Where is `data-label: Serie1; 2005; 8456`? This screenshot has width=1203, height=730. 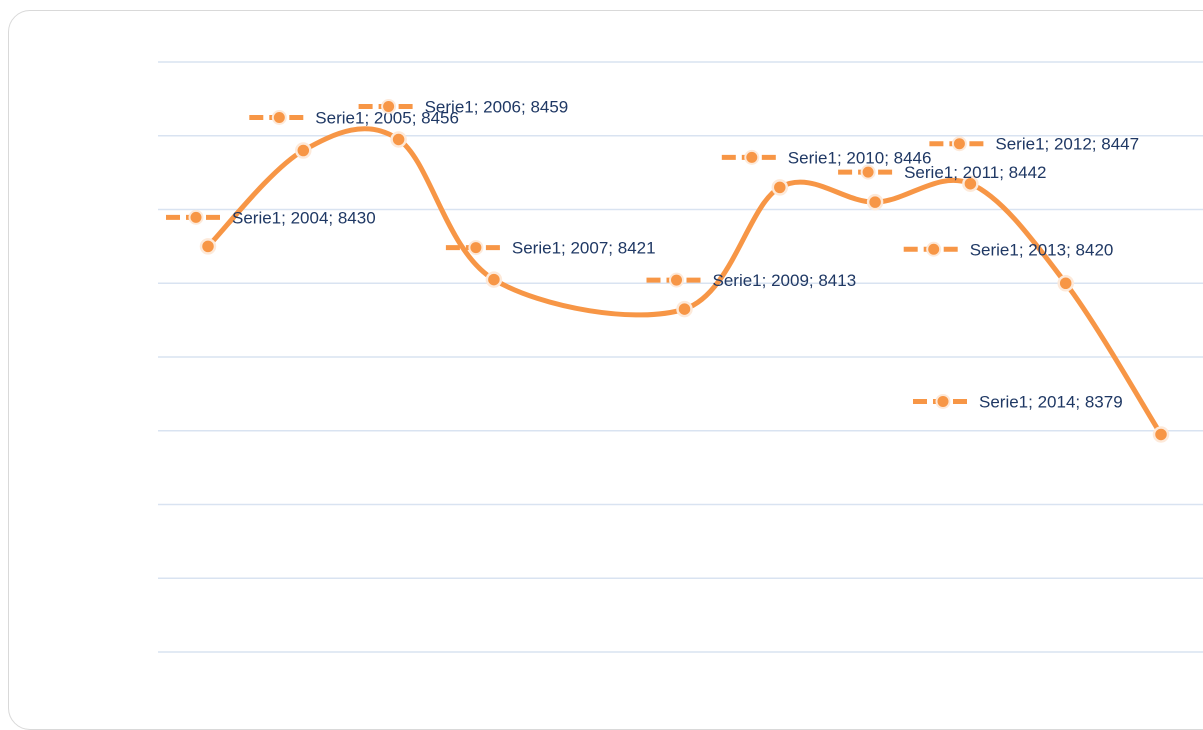
data-label: Serie1; 2005; 8456 is located at coordinates (354, 118).